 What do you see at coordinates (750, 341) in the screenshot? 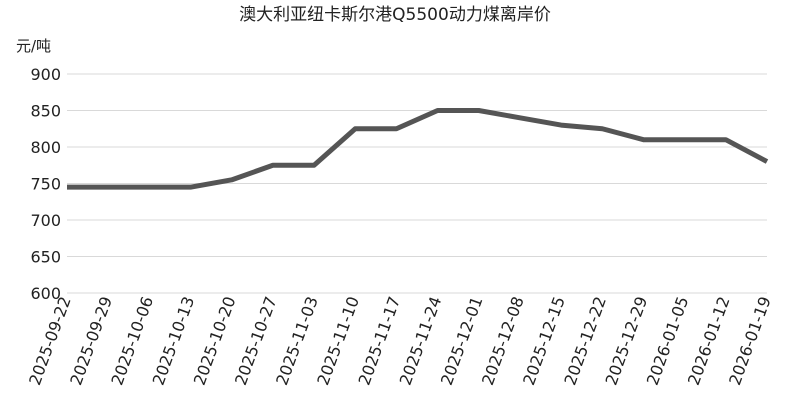
I see `x-tick-label: 2026-01-19` at bounding box center [750, 341].